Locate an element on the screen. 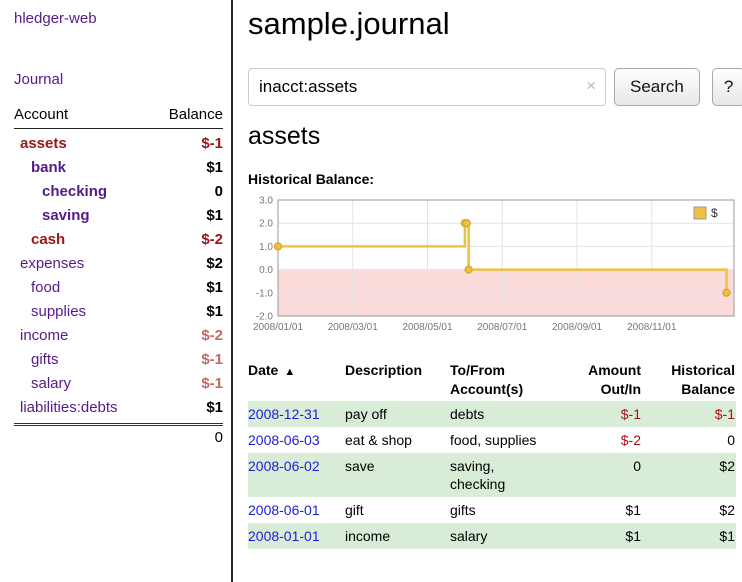  transaction-balance: $-1 is located at coordinates (724, 414).